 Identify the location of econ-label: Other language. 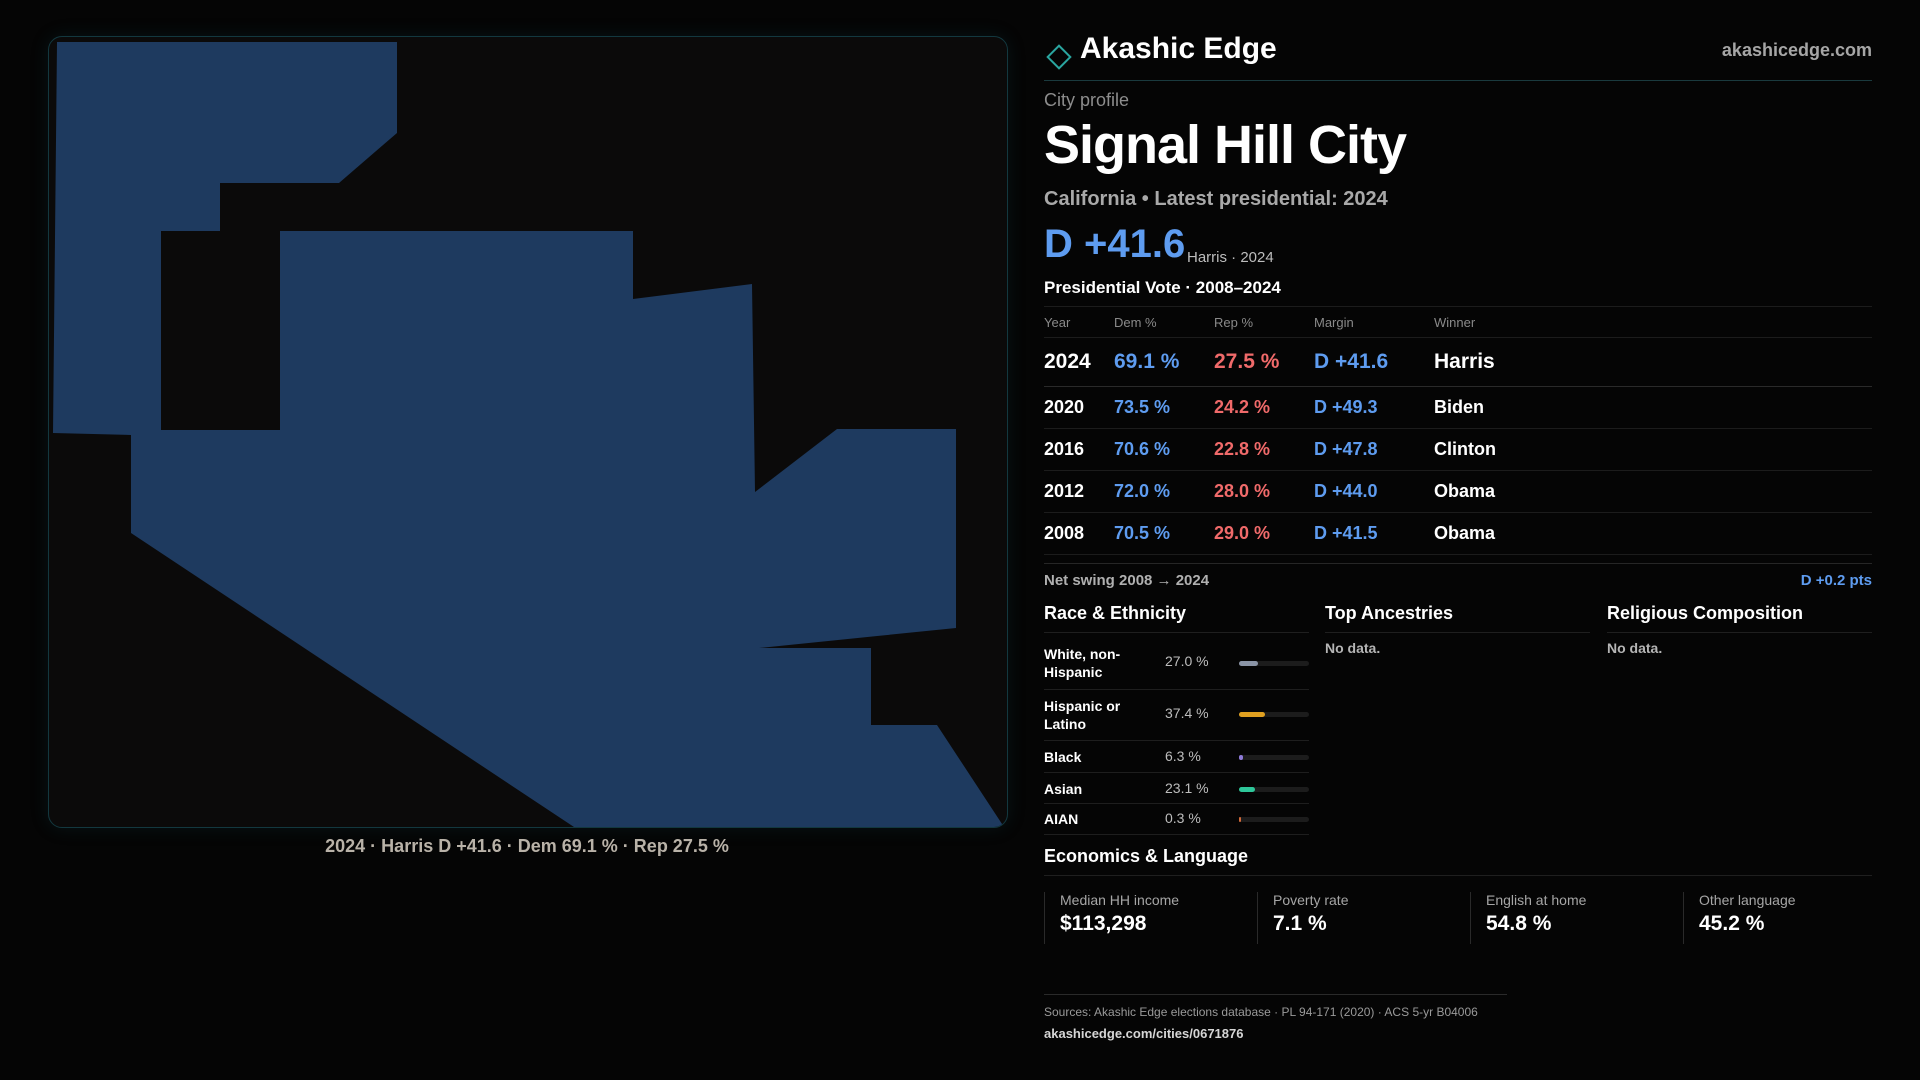
(1747, 900).